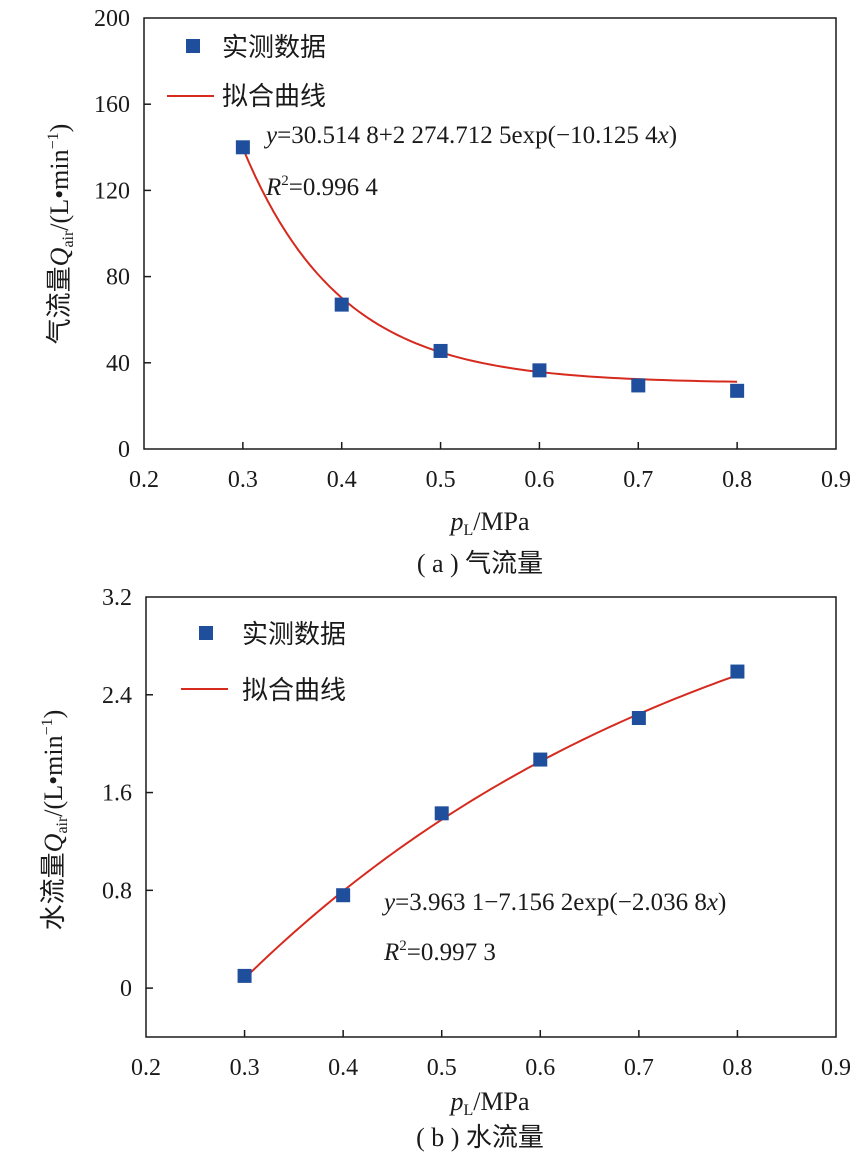  What do you see at coordinates (294, 691) in the screenshot?
I see `legend-label-line-b: 拟合曲线` at bounding box center [294, 691].